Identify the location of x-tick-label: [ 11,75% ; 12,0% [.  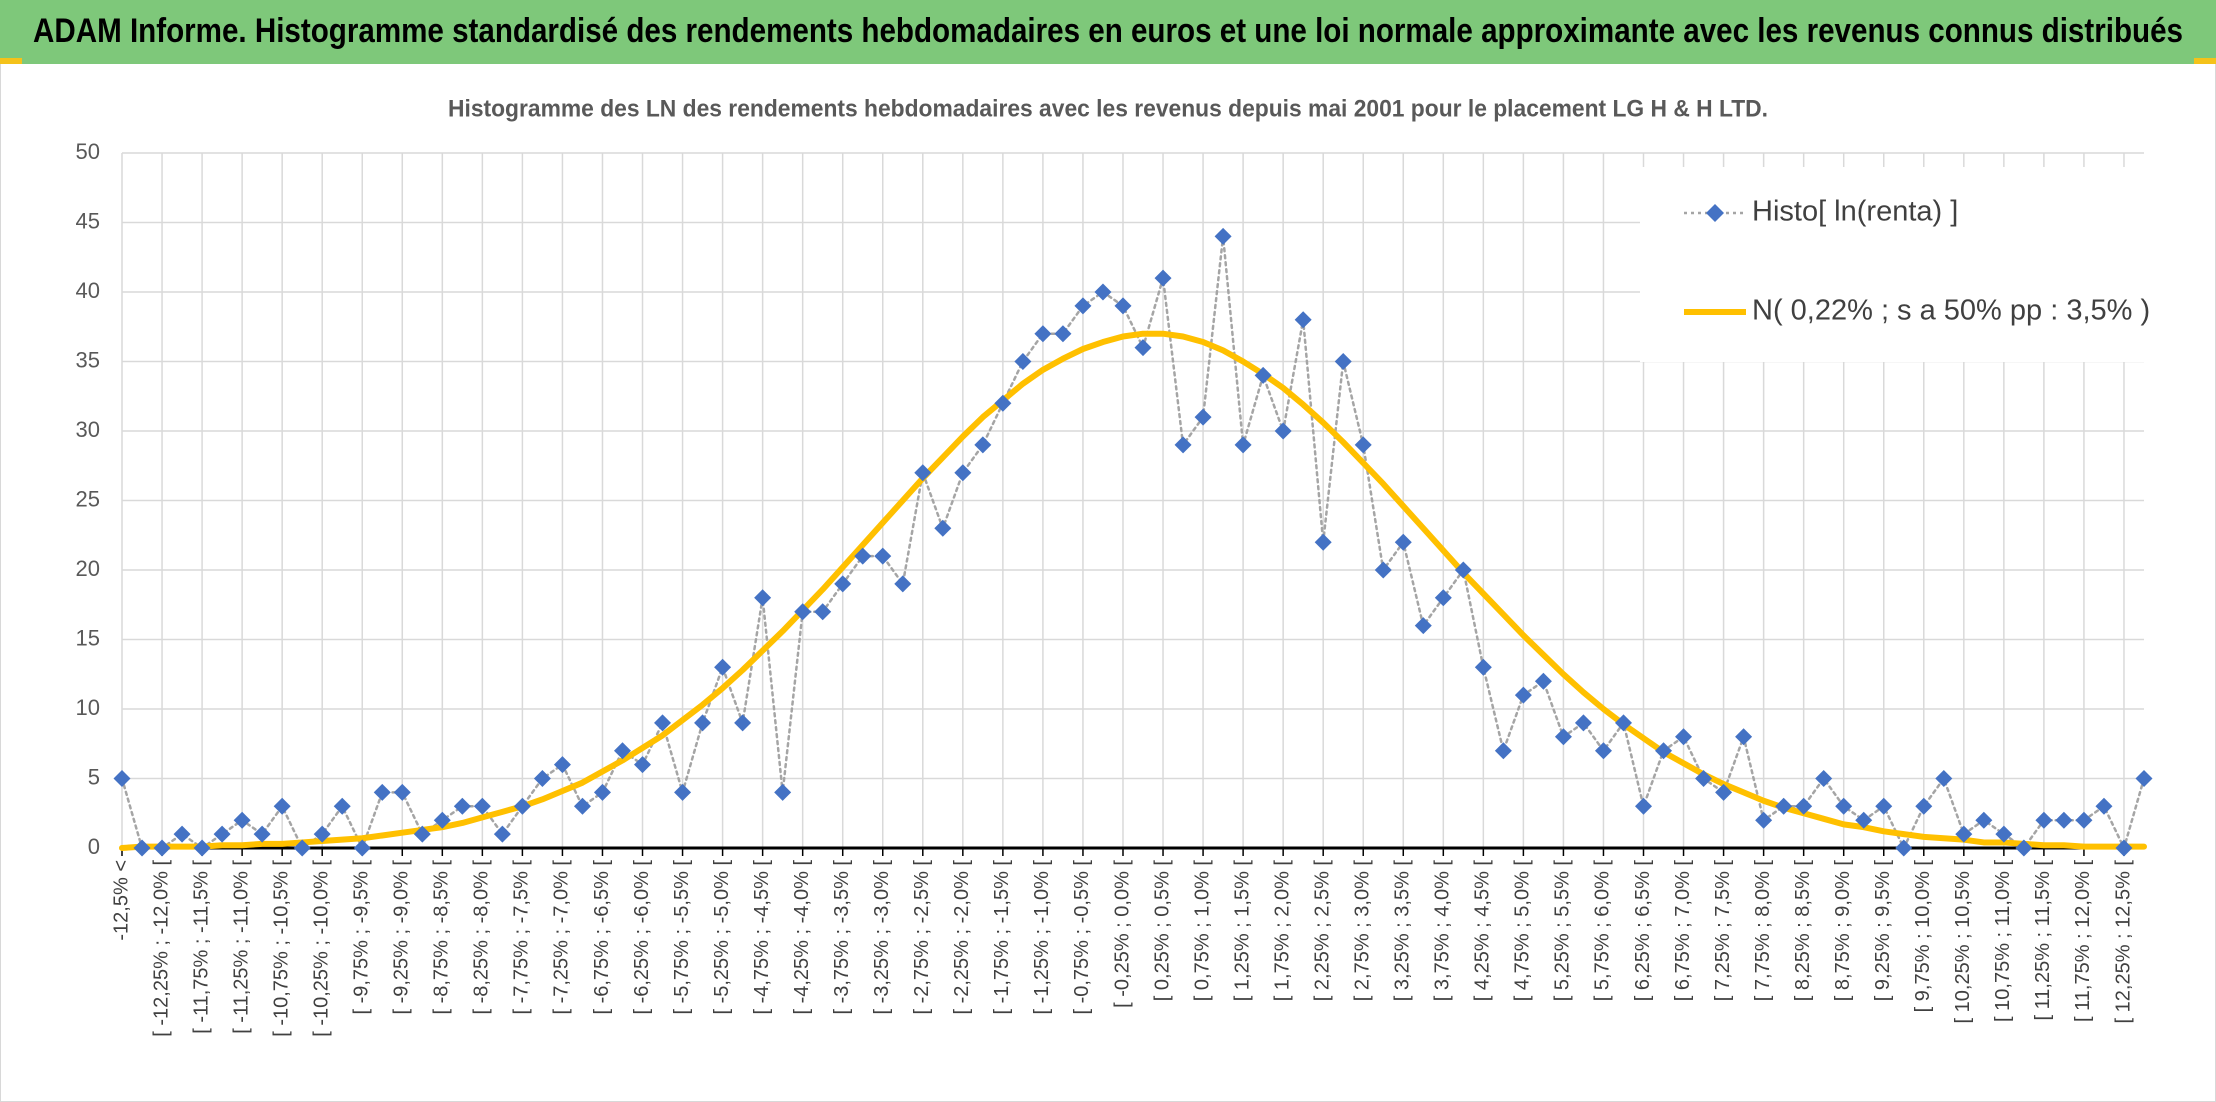
(2083, 941).